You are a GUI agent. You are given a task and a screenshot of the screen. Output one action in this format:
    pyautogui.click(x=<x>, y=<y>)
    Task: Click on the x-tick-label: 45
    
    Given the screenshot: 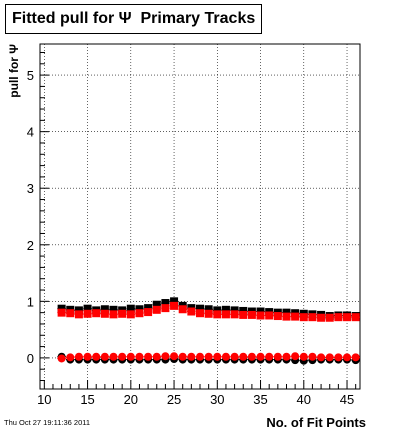 What is the action you would take?
    pyautogui.click(x=347, y=399)
    